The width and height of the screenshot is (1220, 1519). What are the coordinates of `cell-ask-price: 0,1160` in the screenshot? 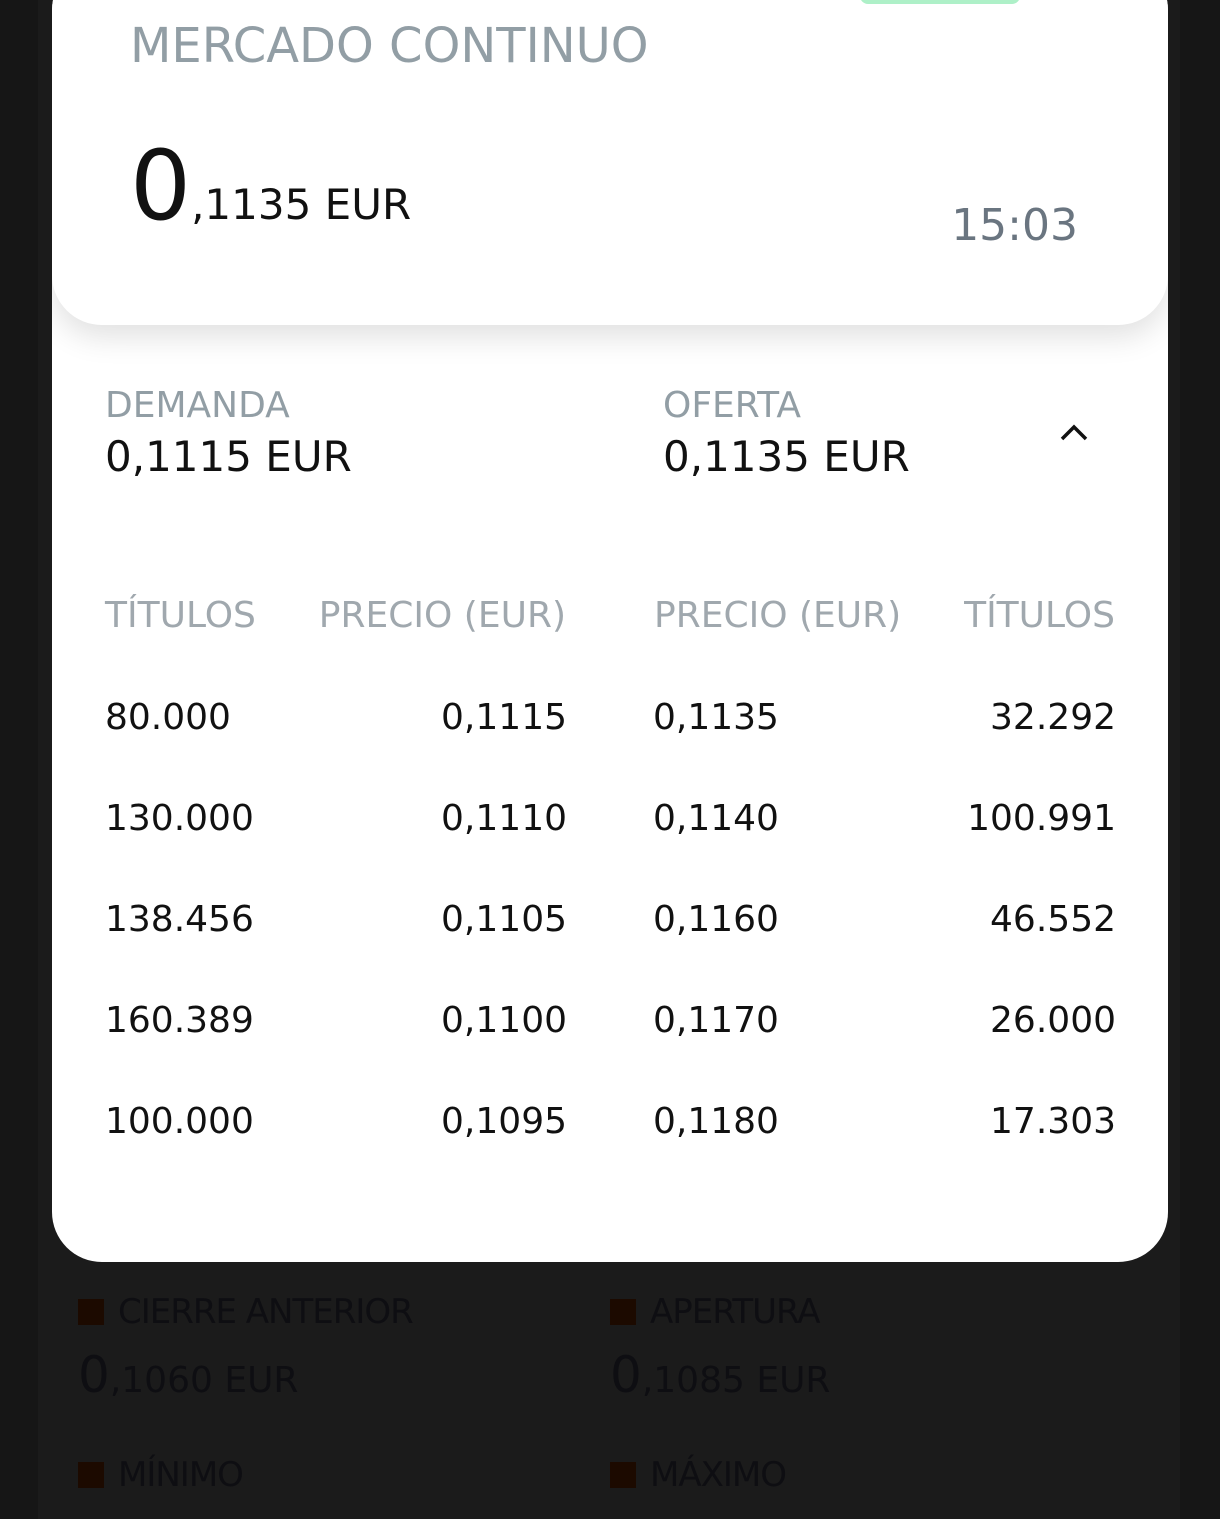 It's located at (716, 919).